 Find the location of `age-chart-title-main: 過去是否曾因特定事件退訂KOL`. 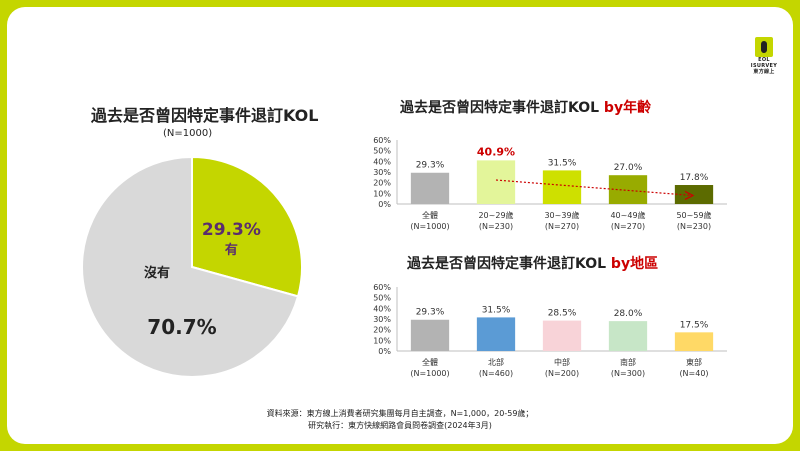

age-chart-title-main: 過去是否曾因特定事件退訂KOL is located at coordinates (502, 108).